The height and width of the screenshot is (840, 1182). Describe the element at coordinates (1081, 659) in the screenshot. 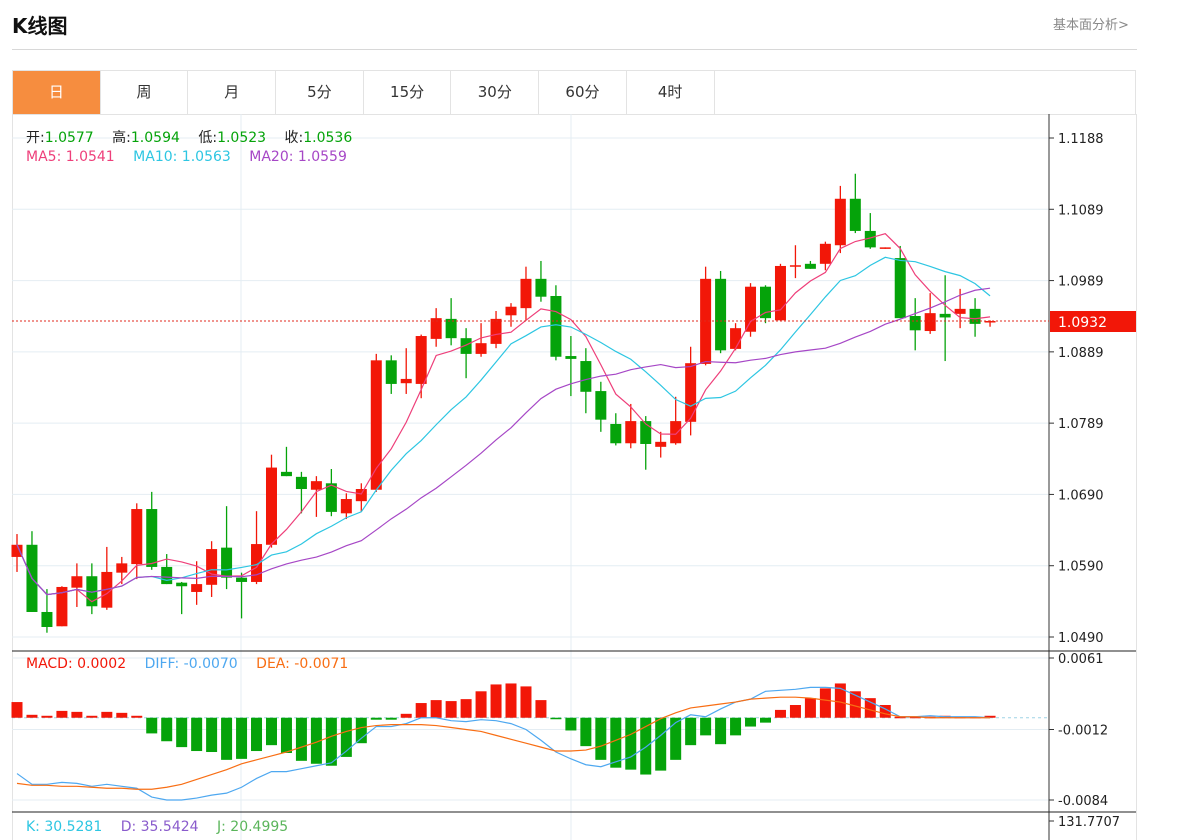

I see `macd-tick-label: 0.0061` at that location.